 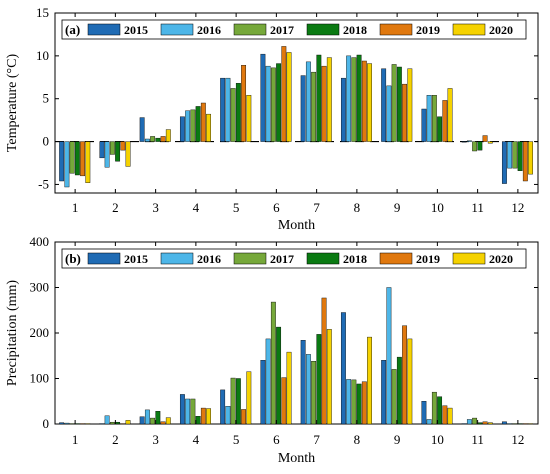 What do you see at coordinates (104, 258) in the screenshot?
I see `legend-swatch-2015` at bounding box center [104, 258].